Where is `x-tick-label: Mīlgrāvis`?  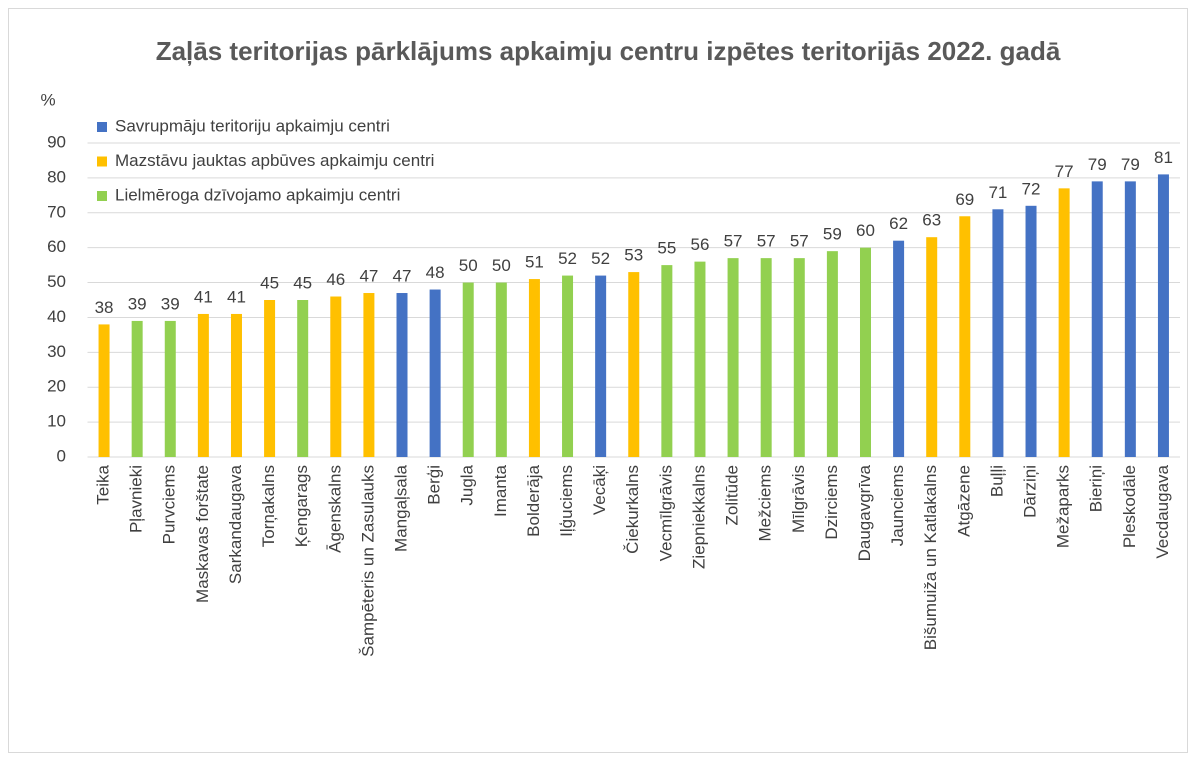 x-tick-label: Mīlgrāvis is located at coordinates (798, 499).